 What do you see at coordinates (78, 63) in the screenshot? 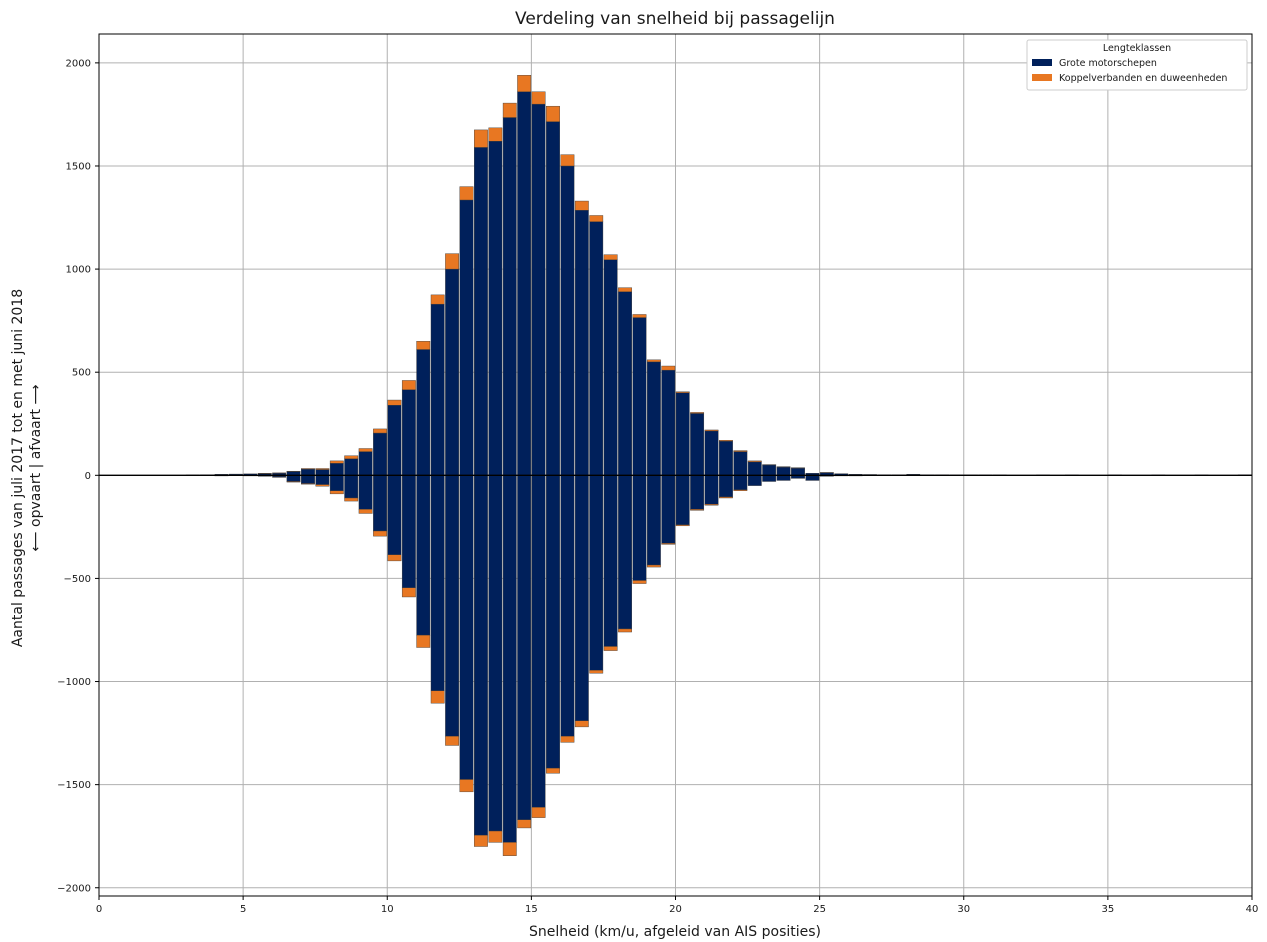
I see `y-tick-label: 2000` at bounding box center [78, 63].